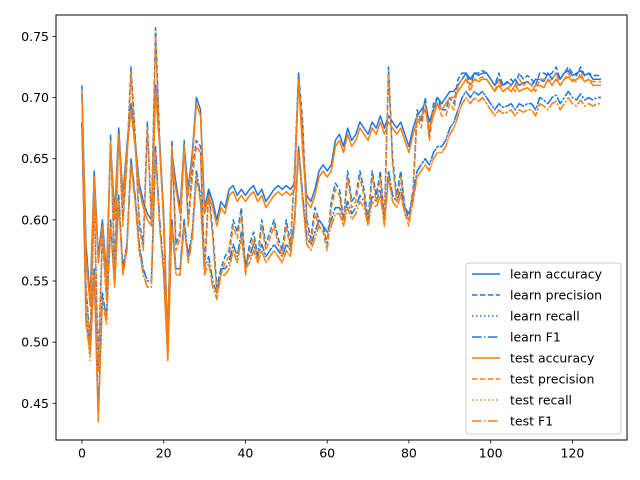 The width and height of the screenshot is (640, 480). Describe the element at coordinates (35, 219) in the screenshot. I see `y-tick-label: 0.60` at that location.